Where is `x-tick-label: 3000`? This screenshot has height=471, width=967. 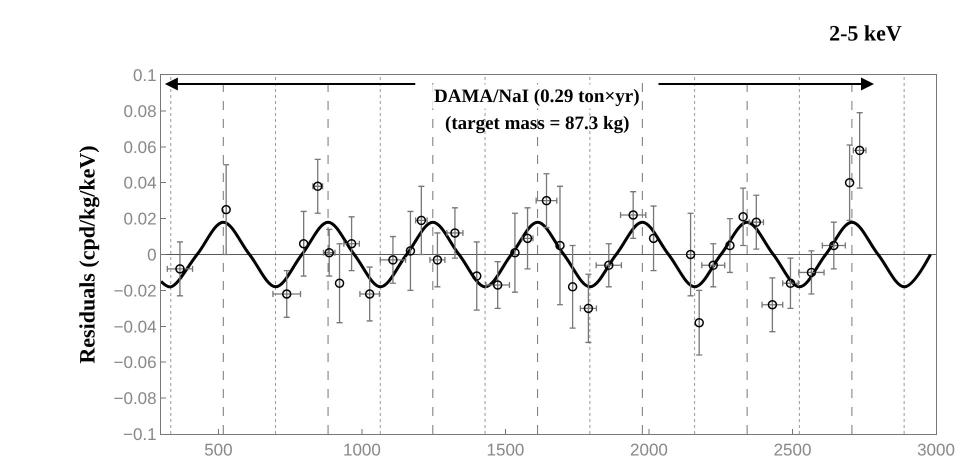 x-tick-label: 3000 is located at coordinates (936, 450).